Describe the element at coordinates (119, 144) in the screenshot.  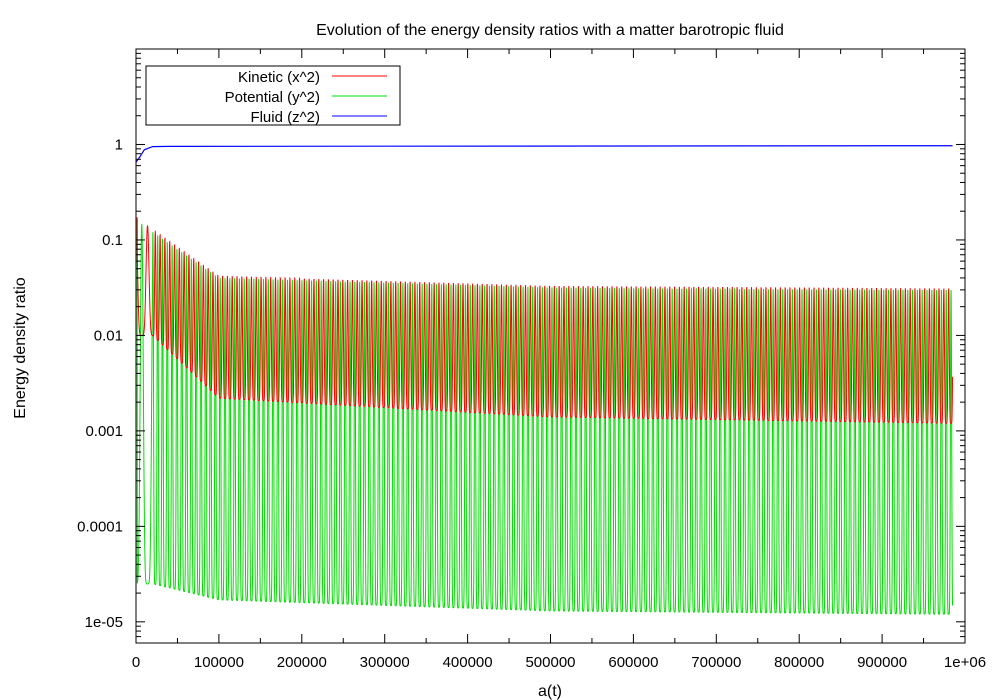
I see `y-tick-label: 1` at that location.